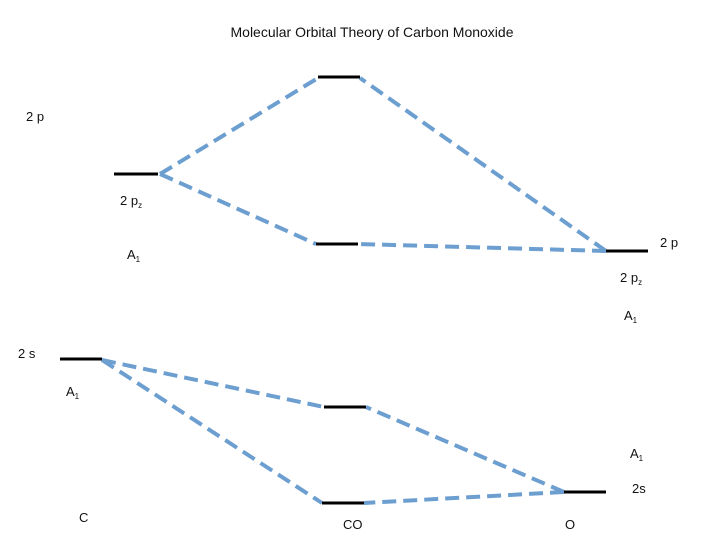 The width and height of the screenshot is (720, 540). I want to click on connector-o2s-to-co-antibonding, so click(465, 449).